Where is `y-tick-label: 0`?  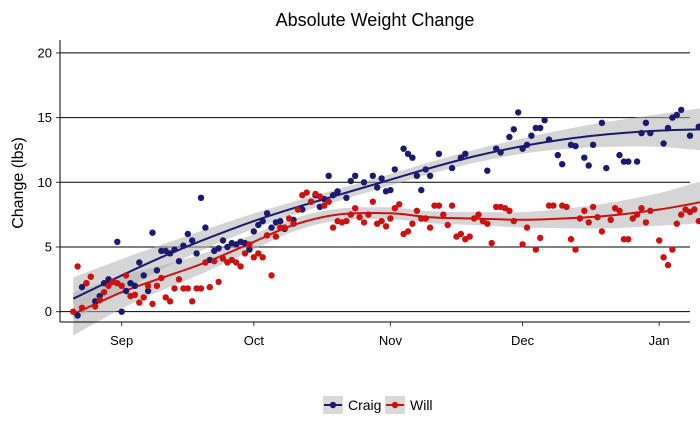
y-tick-label: 0 is located at coordinates (48, 311).